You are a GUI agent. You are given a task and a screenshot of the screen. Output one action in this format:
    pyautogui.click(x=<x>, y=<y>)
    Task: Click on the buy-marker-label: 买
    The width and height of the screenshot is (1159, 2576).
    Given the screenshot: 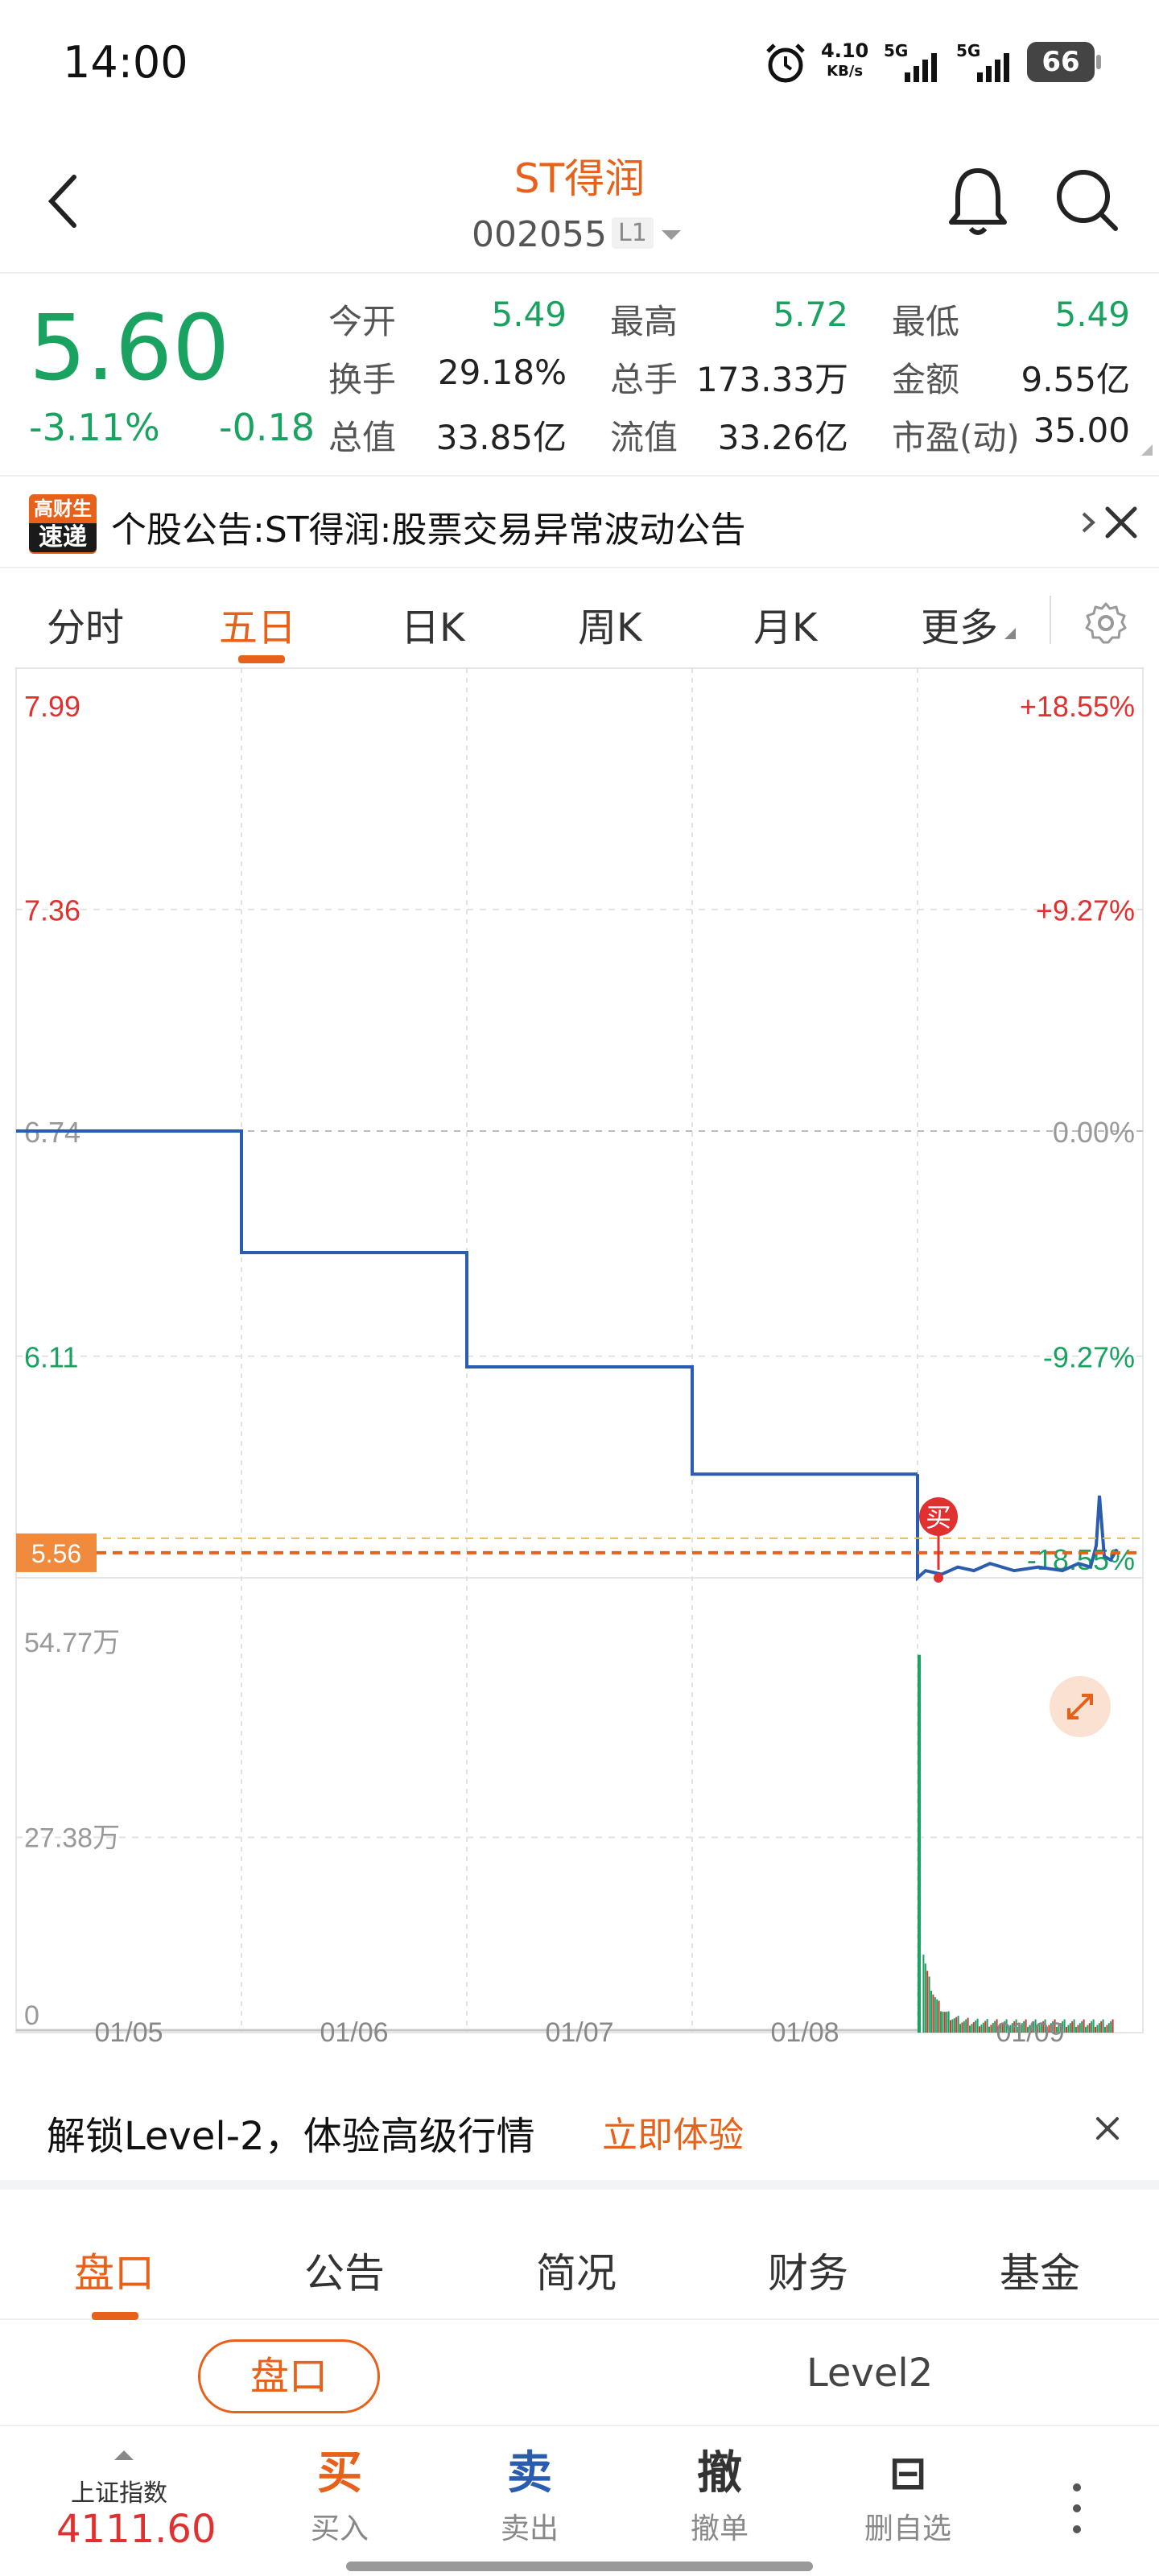 What is the action you would take?
    pyautogui.click(x=938, y=1517)
    